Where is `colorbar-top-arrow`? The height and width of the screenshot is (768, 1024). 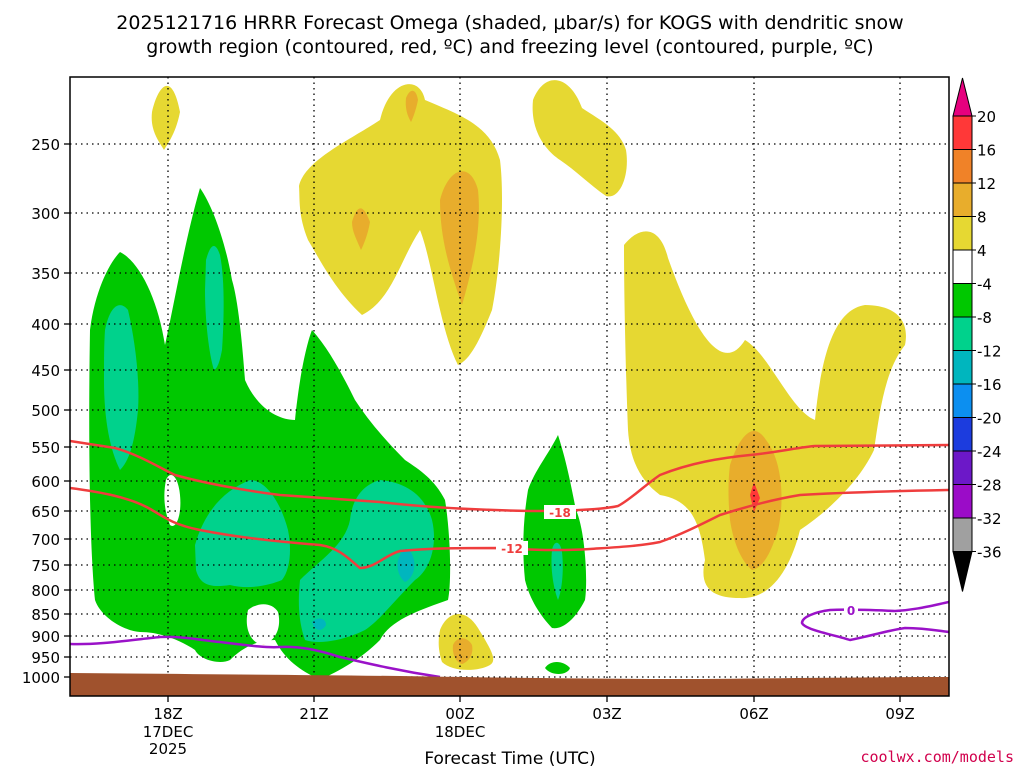 colorbar-top-arrow is located at coordinates (962, 97).